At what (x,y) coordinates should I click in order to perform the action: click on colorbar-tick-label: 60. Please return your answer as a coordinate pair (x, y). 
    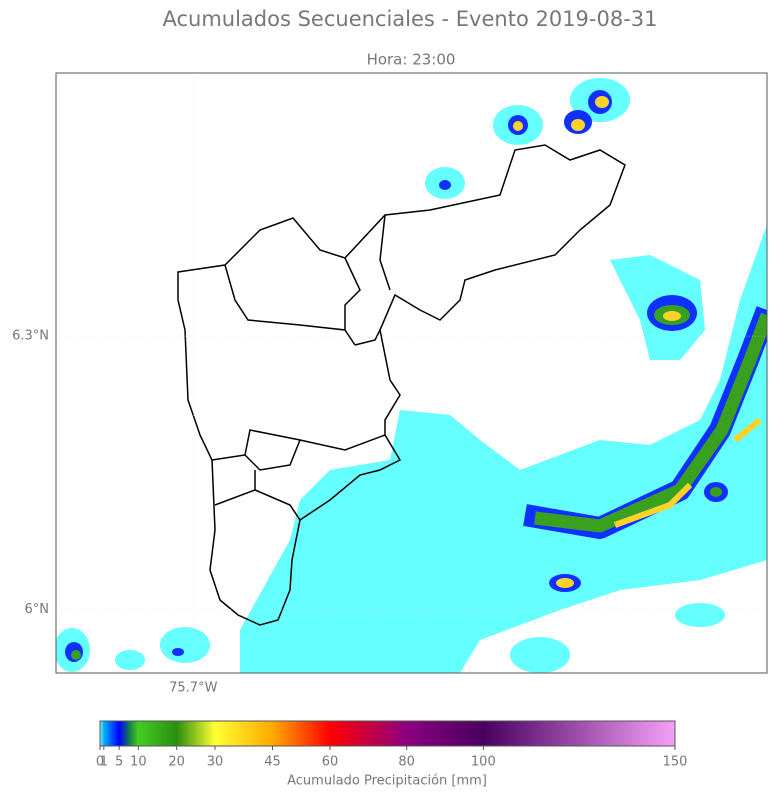
    Looking at the image, I should click on (330, 762).